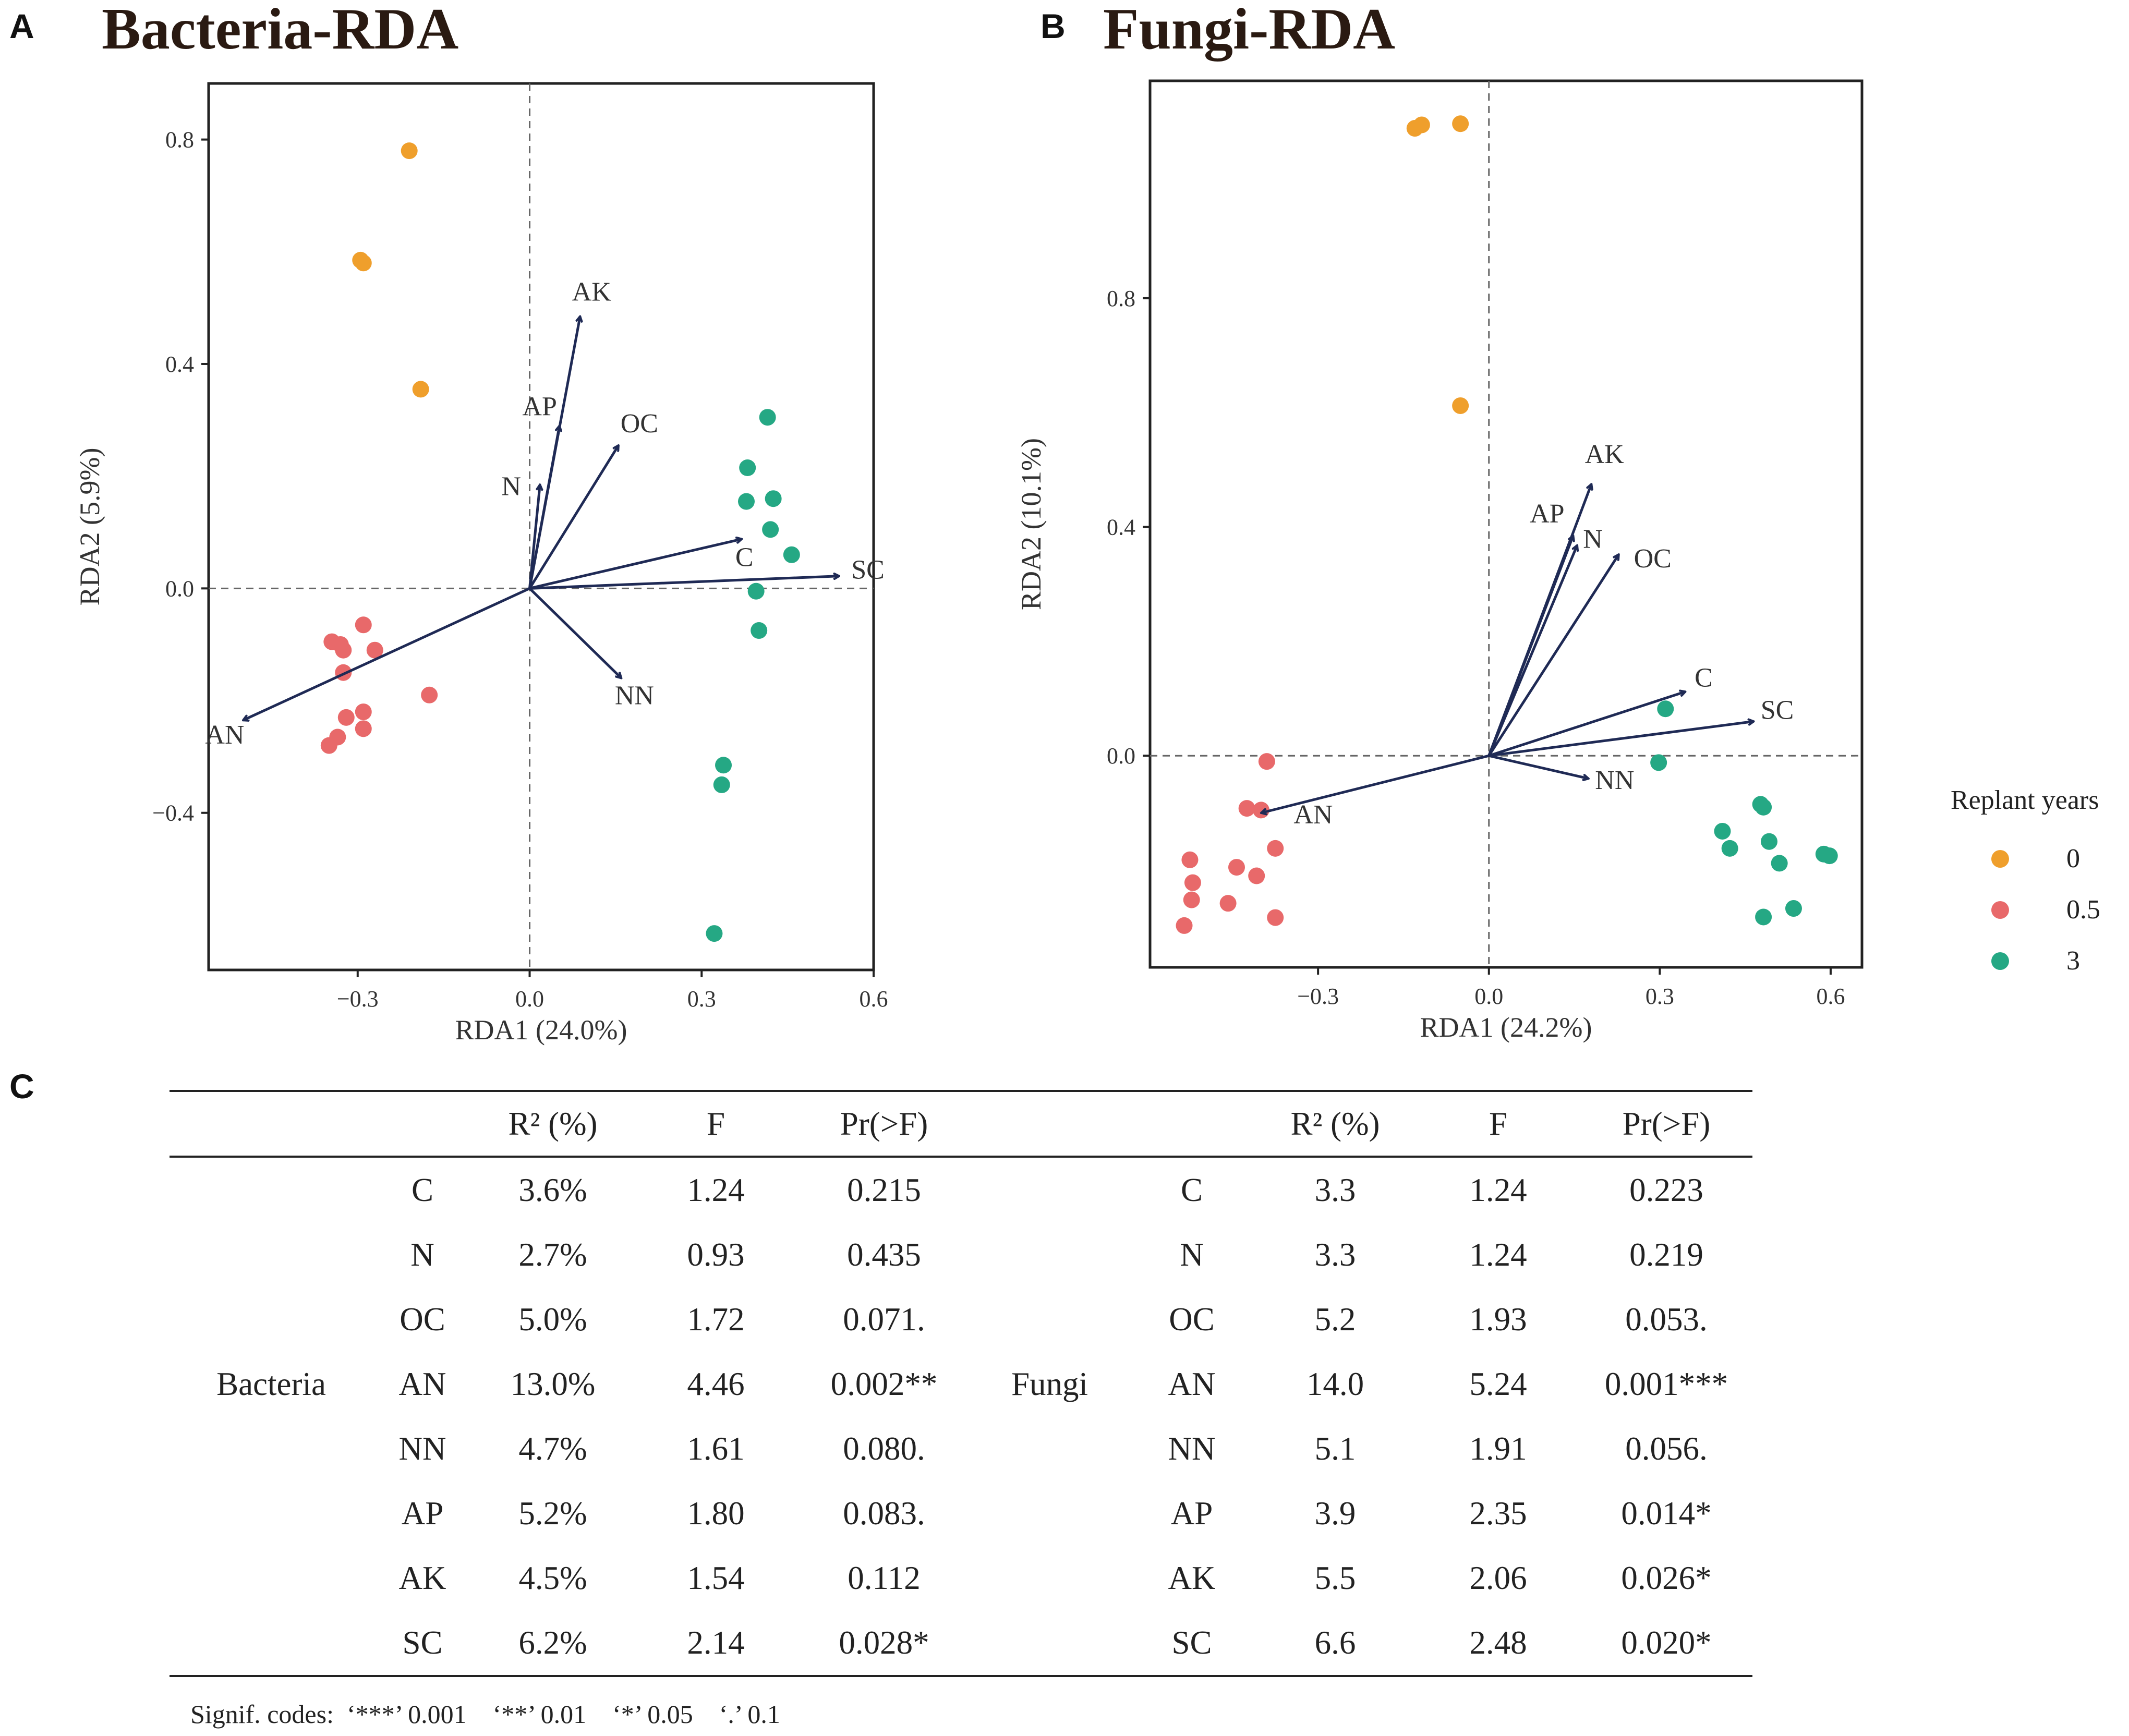 The image size is (2129, 1736). I want to click on variable-cell: SC, so click(423, 1643).